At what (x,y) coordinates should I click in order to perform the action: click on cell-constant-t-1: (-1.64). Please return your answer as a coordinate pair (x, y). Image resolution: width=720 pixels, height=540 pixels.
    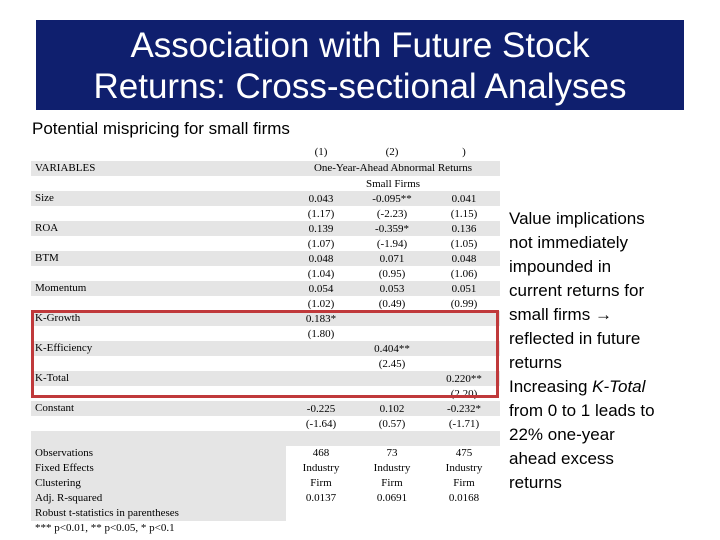
    Looking at the image, I should click on (321, 424).